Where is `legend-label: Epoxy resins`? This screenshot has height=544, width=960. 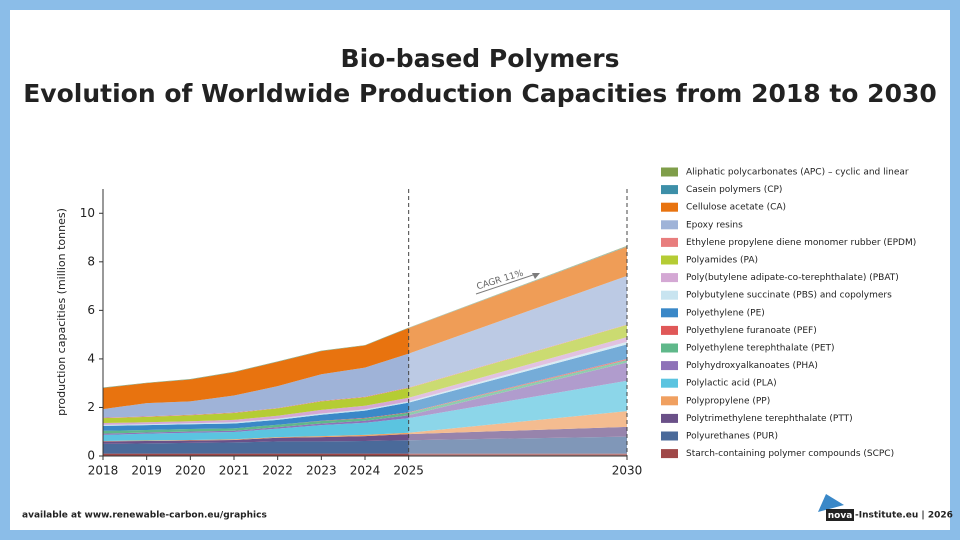
legend-label: Epoxy resins is located at coordinates (714, 225).